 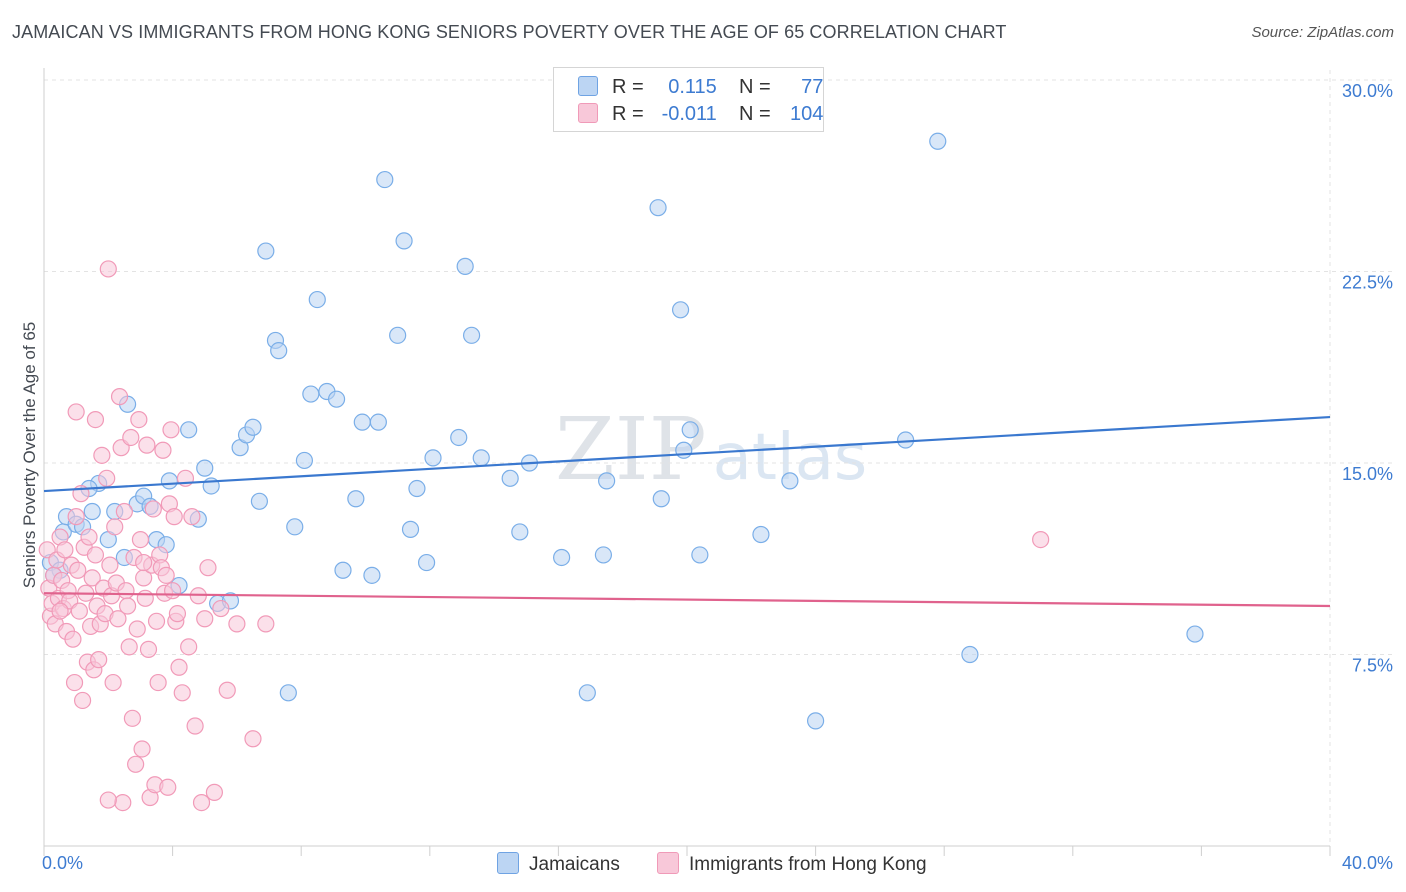 I want to click on legend-n-value: 77, so click(x=812, y=87).